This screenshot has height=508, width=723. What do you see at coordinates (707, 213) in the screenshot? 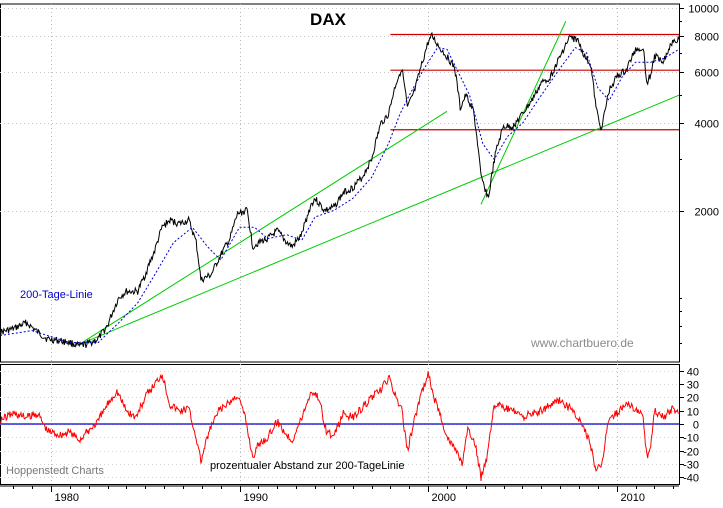
I see `y-tick-label-main: 2000` at bounding box center [707, 213].